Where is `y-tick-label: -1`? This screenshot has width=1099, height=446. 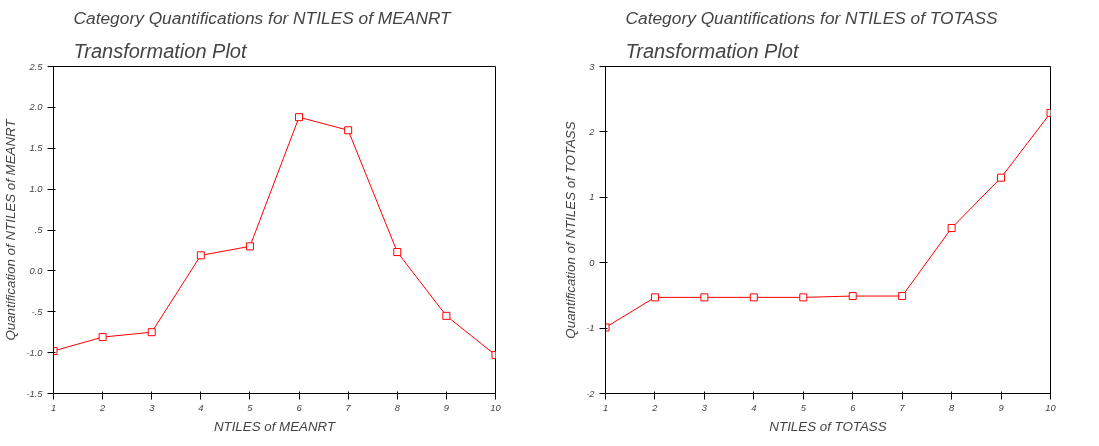 y-tick-label: -1 is located at coordinates (590, 328).